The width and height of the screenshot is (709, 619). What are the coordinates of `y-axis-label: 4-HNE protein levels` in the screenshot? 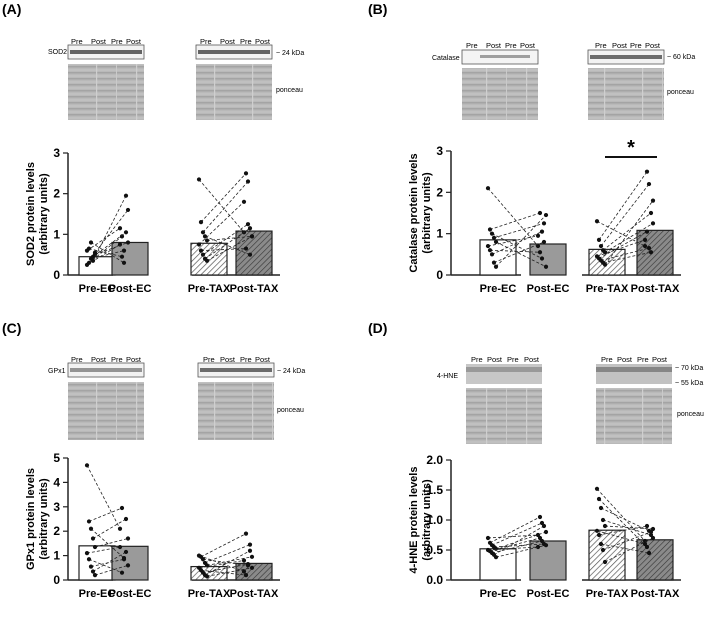 It's located at (414, 520).